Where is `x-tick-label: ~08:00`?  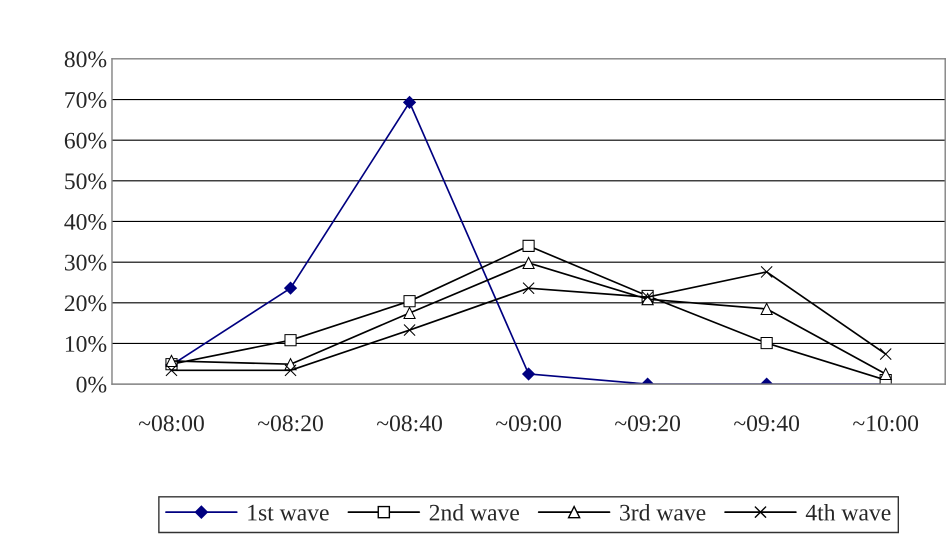 x-tick-label: ~08:00 is located at coordinates (171, 423).